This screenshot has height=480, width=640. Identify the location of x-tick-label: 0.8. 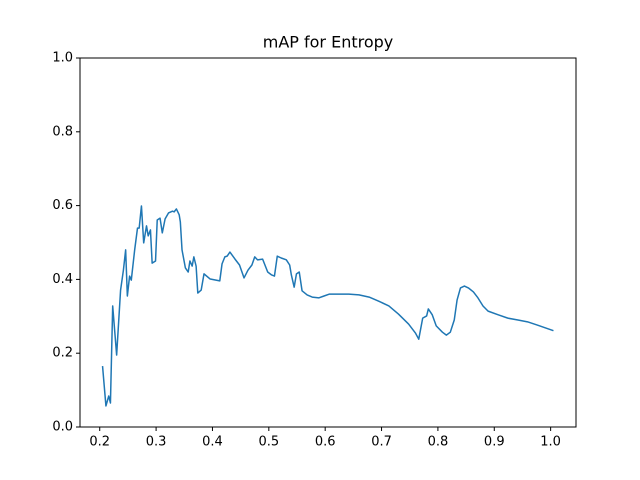
(438, 442).